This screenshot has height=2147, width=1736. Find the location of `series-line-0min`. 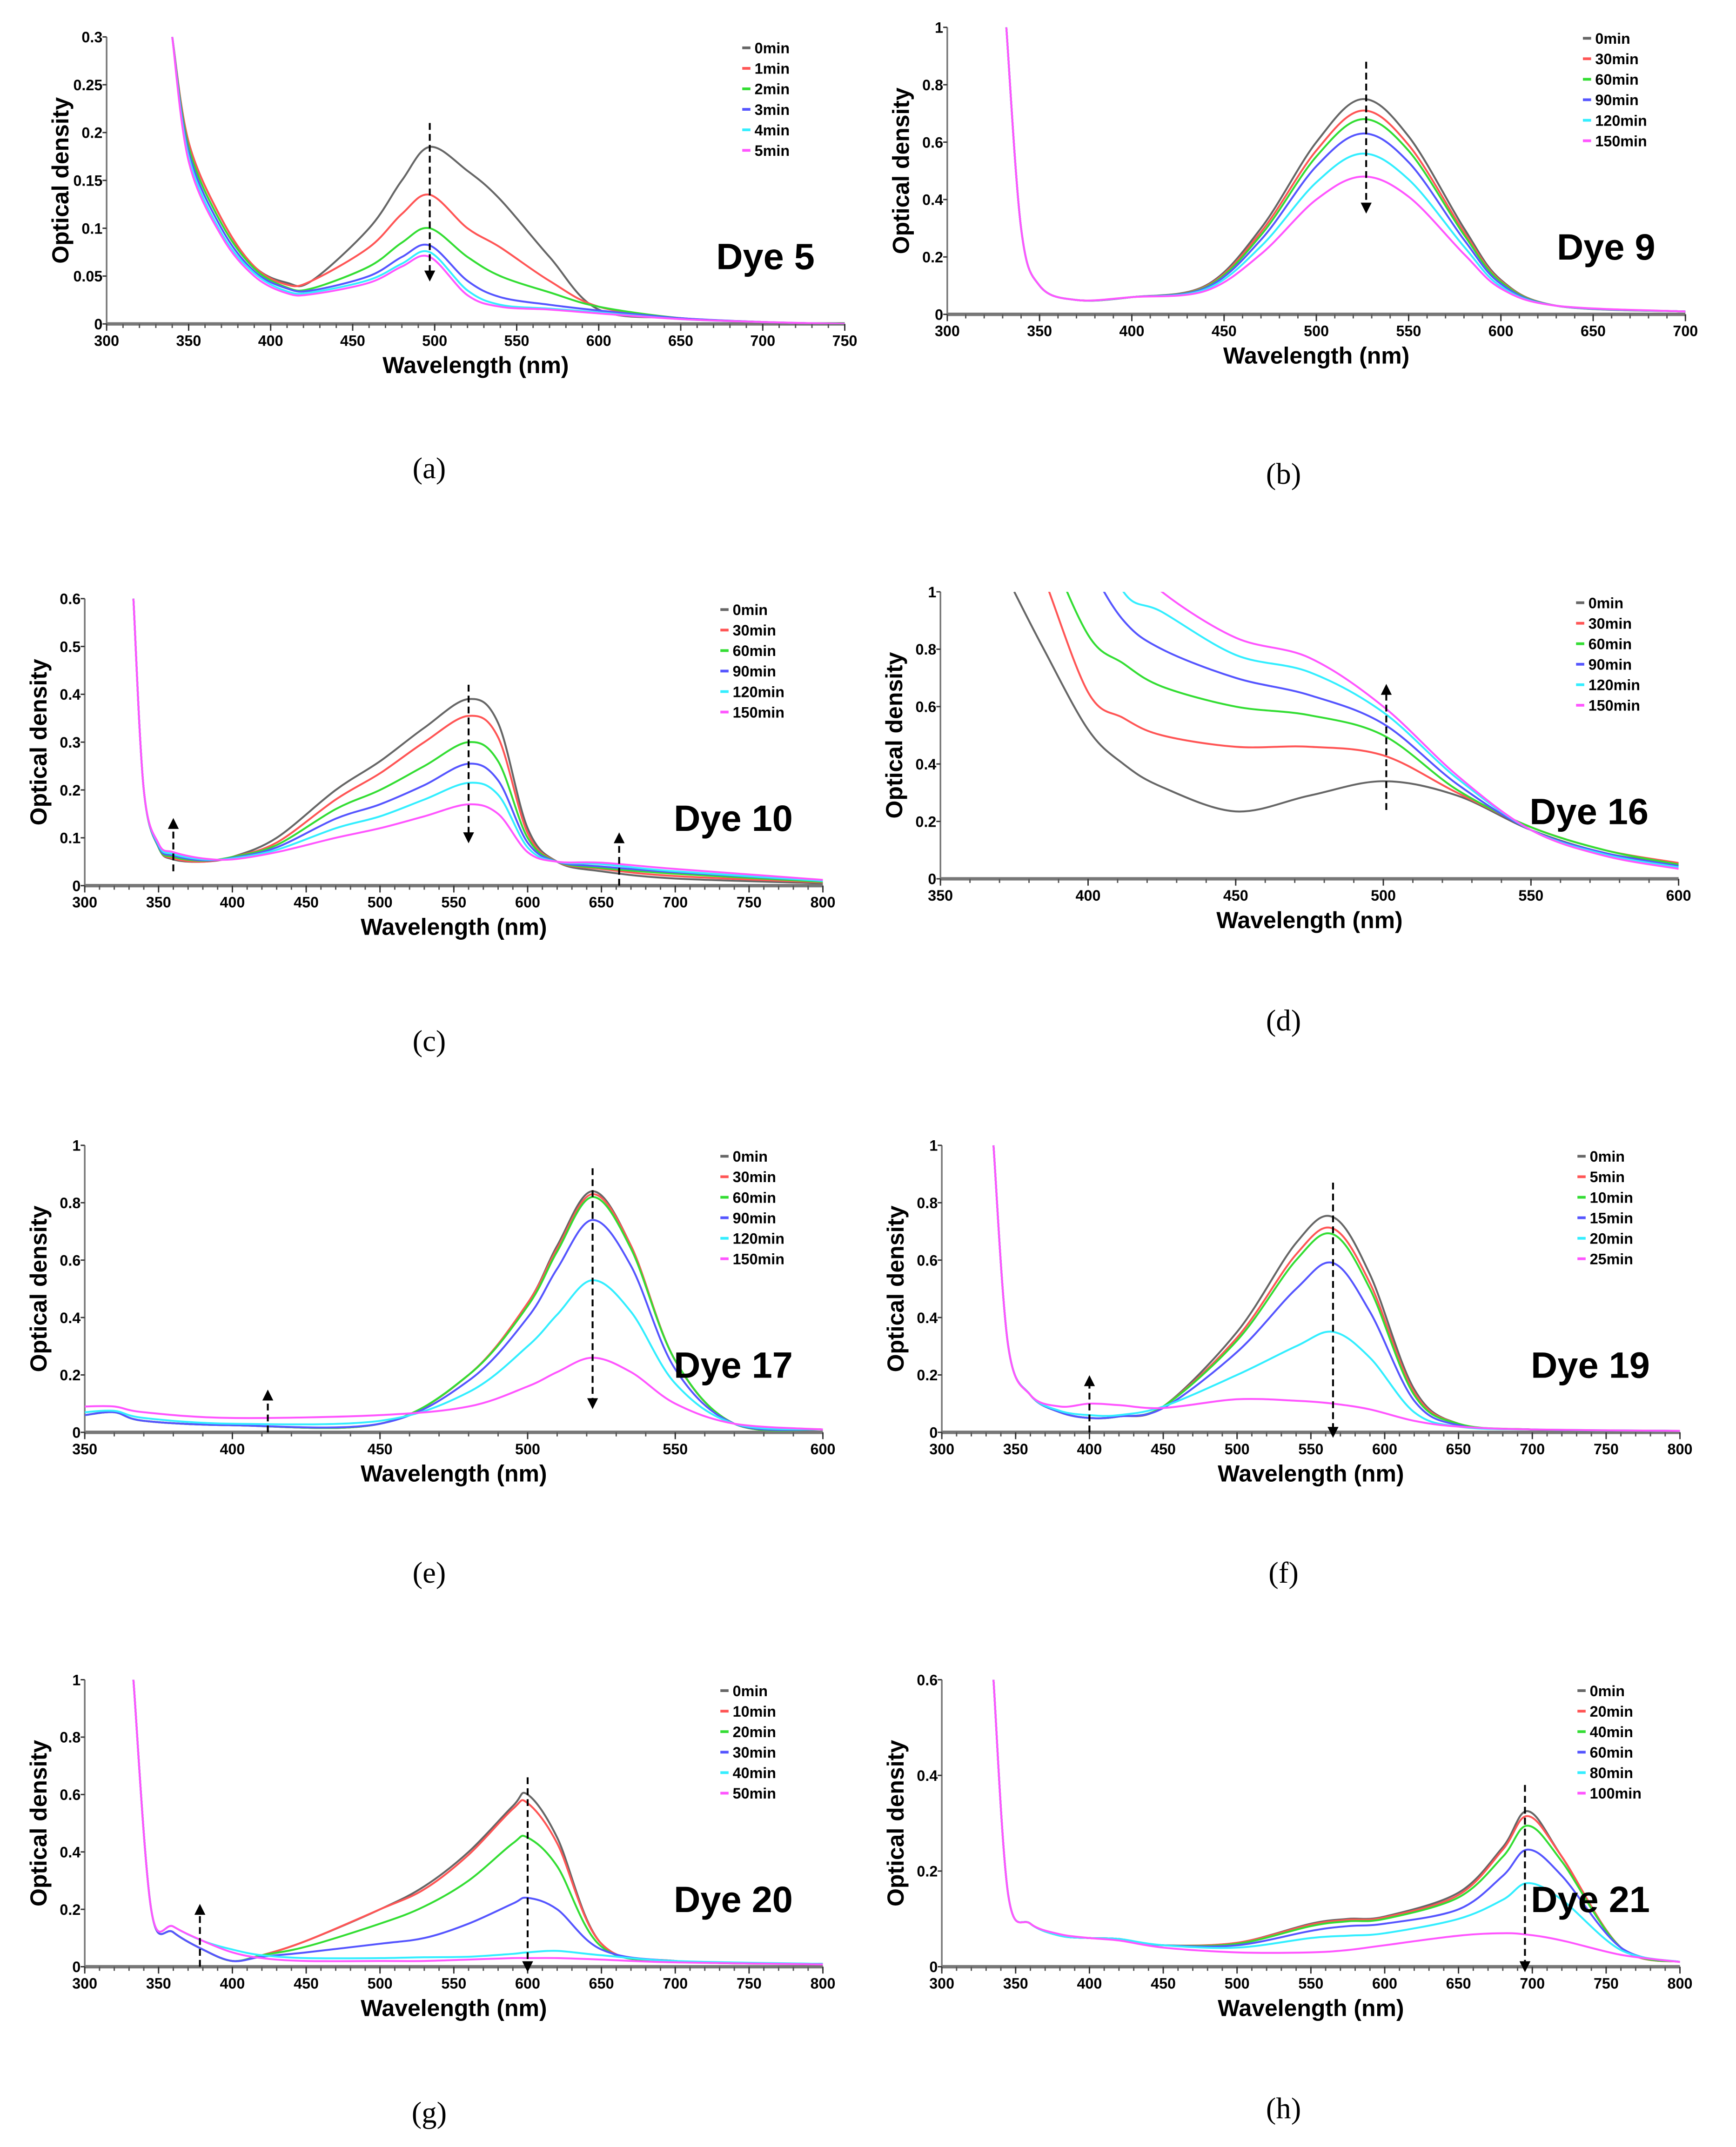

series-line-0min is located at coordinates (478, 741).